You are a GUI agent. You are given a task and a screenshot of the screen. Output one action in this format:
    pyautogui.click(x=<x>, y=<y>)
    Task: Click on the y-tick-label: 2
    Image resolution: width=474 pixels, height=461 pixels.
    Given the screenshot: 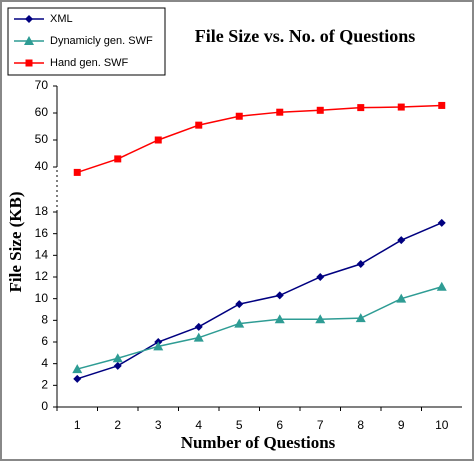 What is the action you would take?
    pyautogui.click(x=44, y=385)
    